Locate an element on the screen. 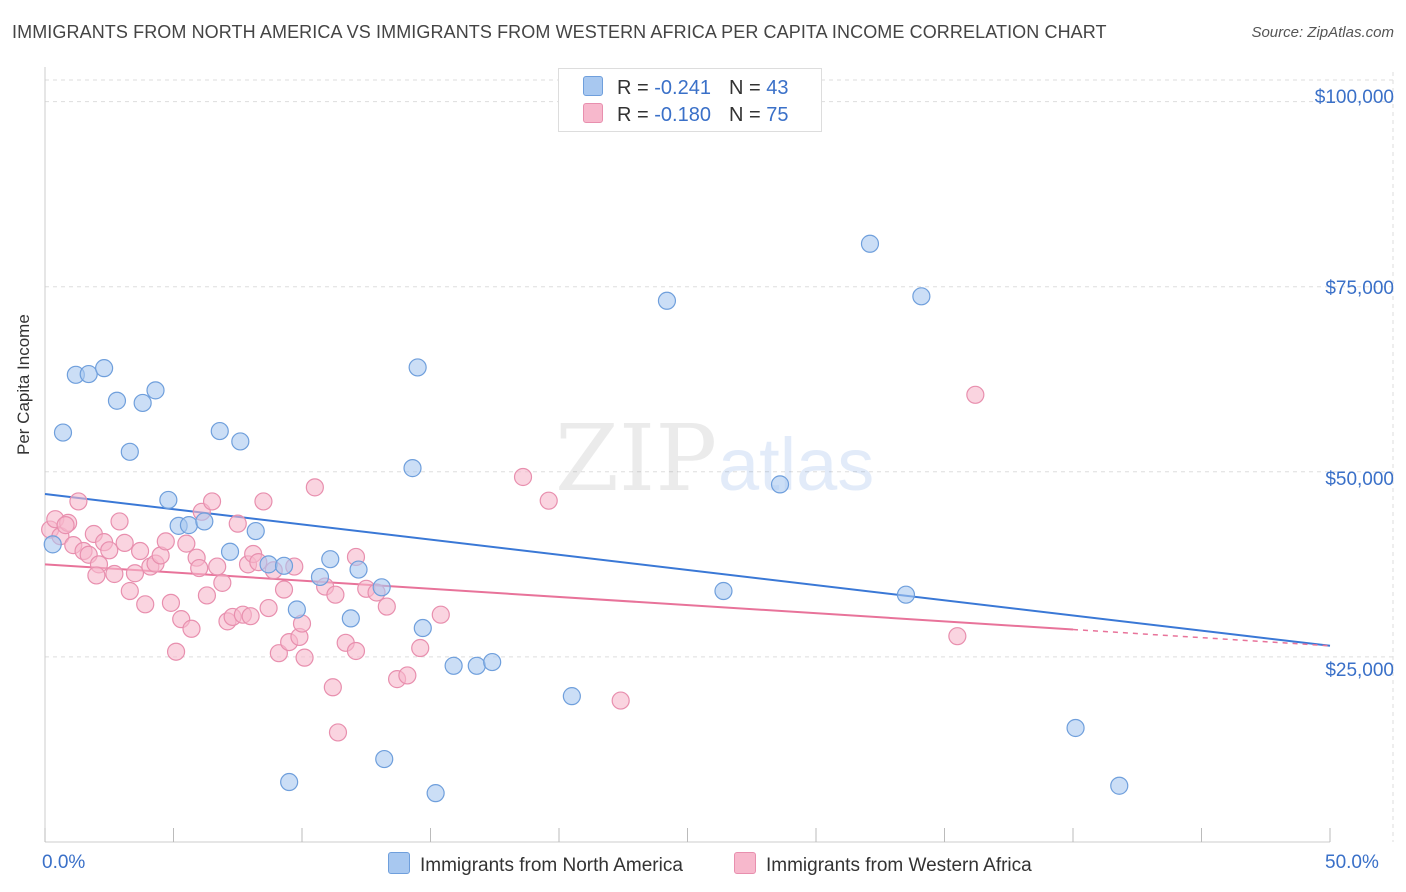  bottom-legend-western-africa: Immigrants from Western Africa is located at coordinates (883, 864).